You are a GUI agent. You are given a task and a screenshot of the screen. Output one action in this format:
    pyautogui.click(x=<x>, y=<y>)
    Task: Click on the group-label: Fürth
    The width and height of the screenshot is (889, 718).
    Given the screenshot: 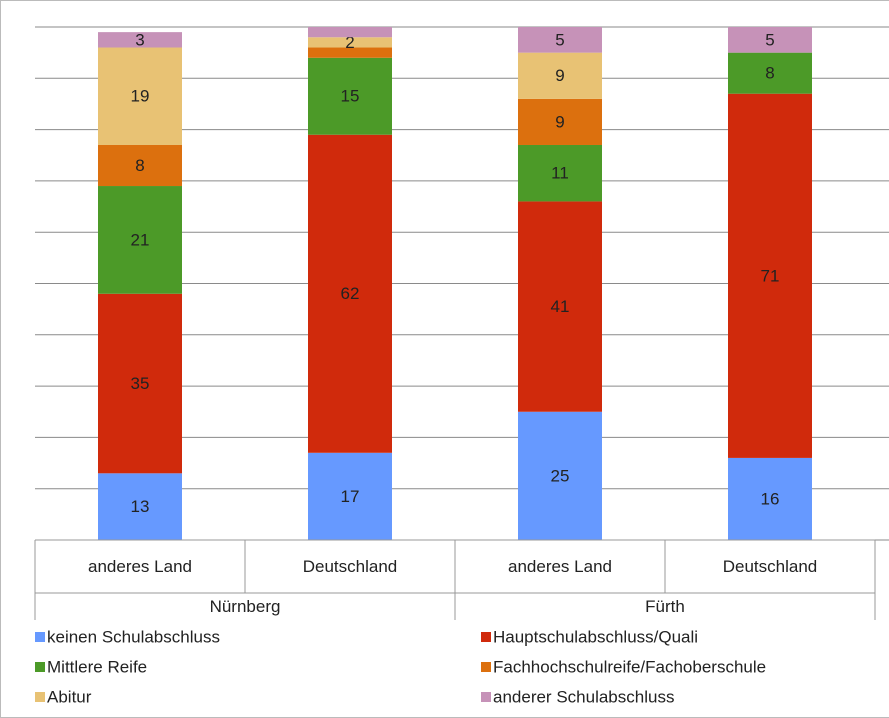 What is the action you would take?
    pyautogui.click(x=665, y=606)
    